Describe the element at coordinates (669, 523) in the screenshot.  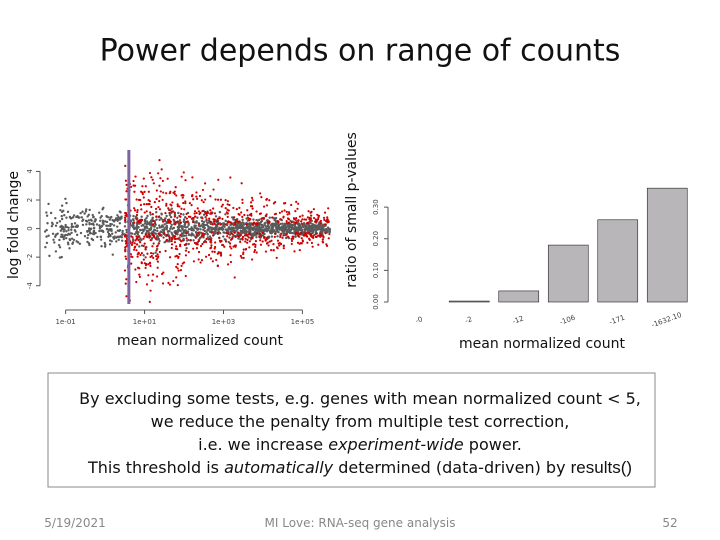
I see `footer-page: 52` at that location.